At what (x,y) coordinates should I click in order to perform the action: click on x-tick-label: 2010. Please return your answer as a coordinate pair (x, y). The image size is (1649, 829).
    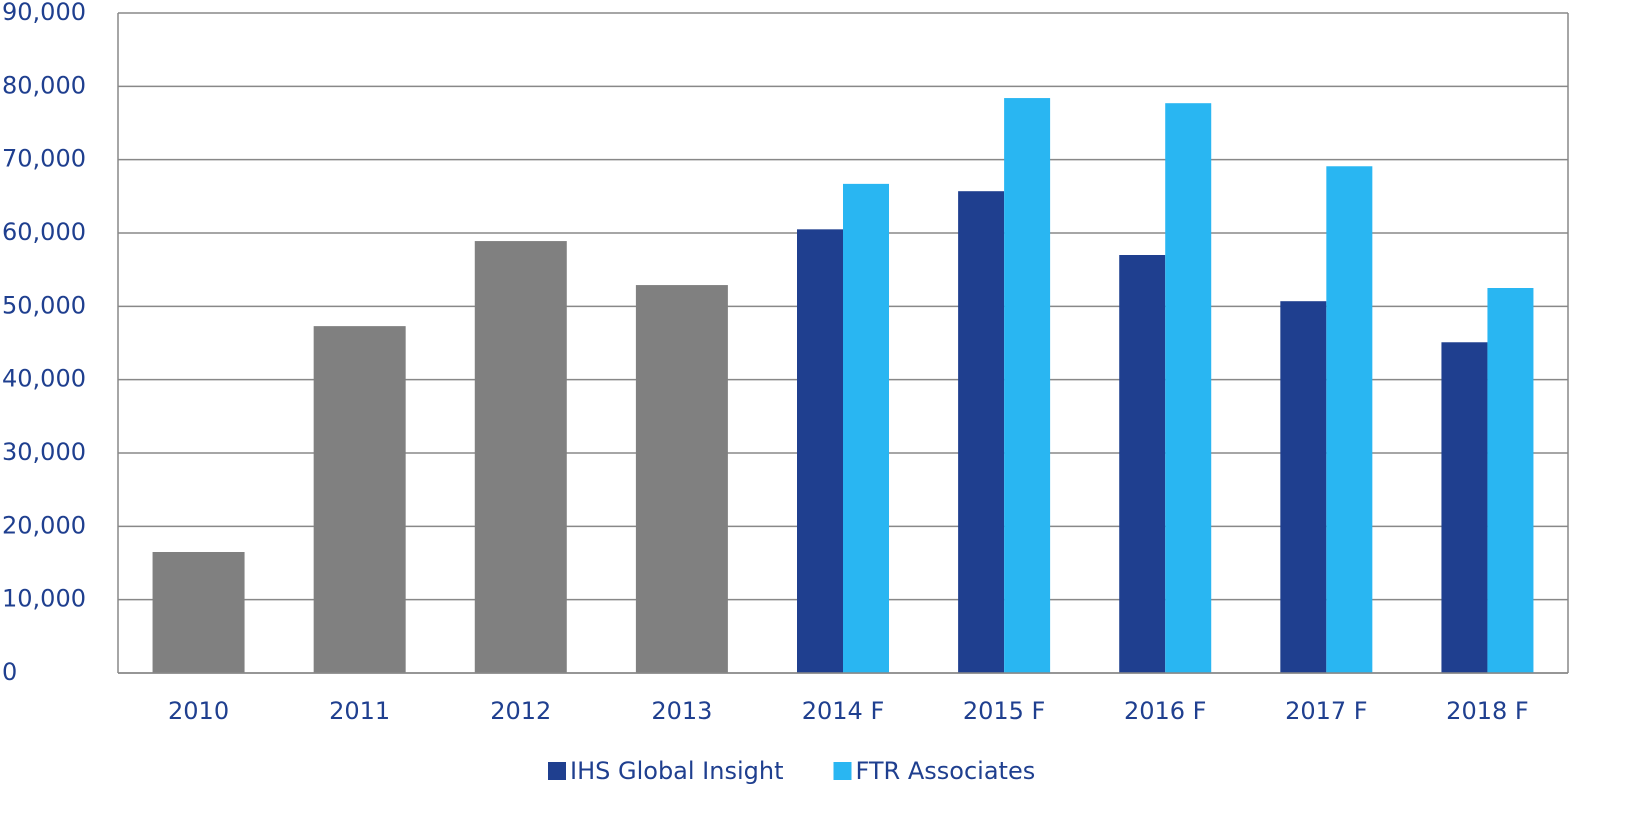
    Looking at the image, I should click on (198, 711).